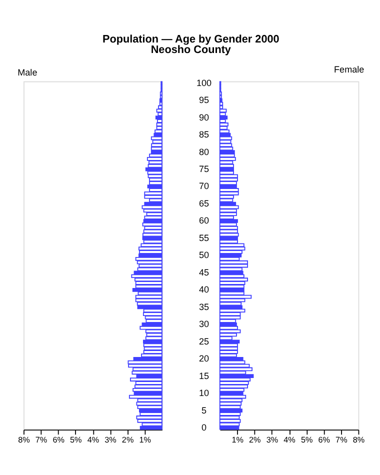 The image size is (380, 475). What do you see at coordinates (204, 83) in the screenshot?
I see `y-tick-label: 100` at bounding box center [204, 83].